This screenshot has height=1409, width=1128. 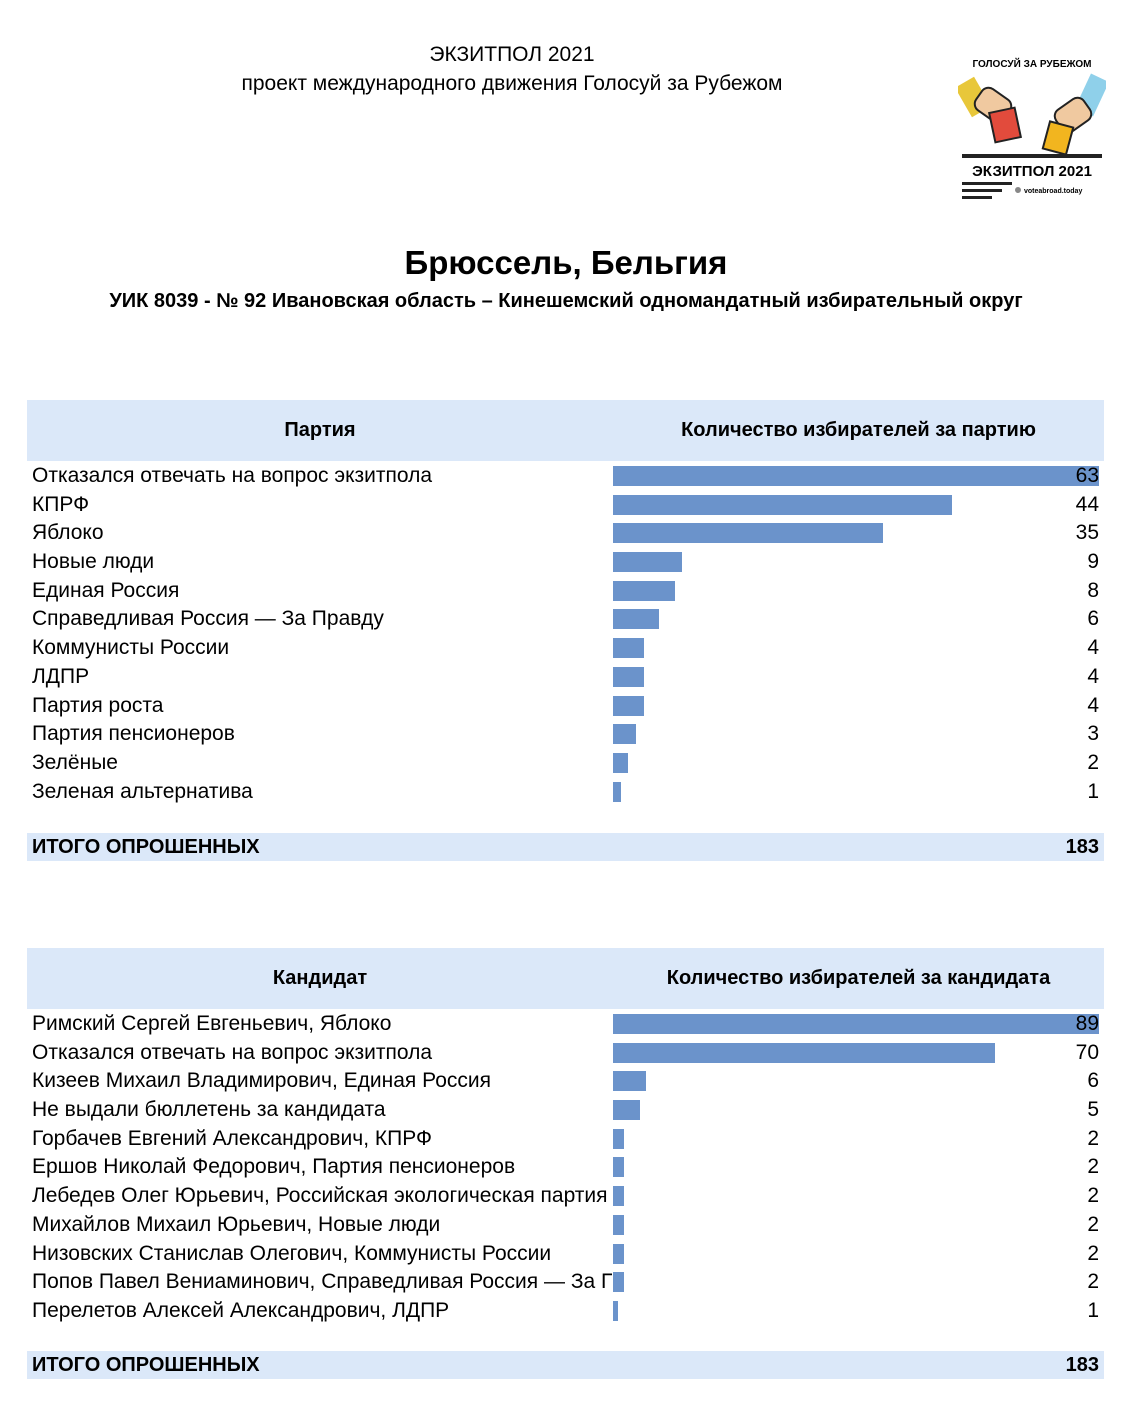 What do you see at coordinates (93, 562) in the screenshot?
I see `party-name: Новые люди` at bounding box center [93, 562].